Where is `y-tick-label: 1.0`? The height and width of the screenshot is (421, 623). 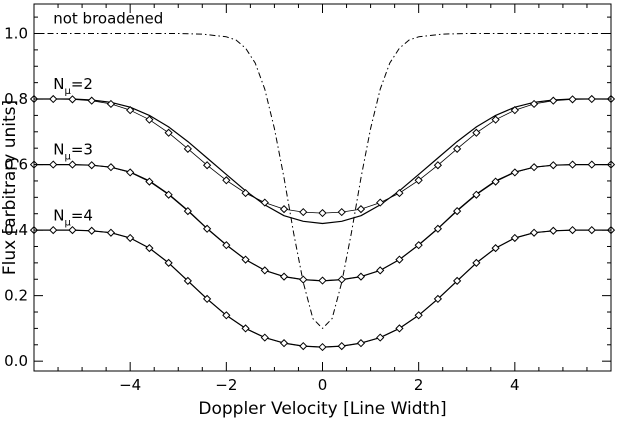
y-tick-label: 1.0 is located at coordinates (16, 33).